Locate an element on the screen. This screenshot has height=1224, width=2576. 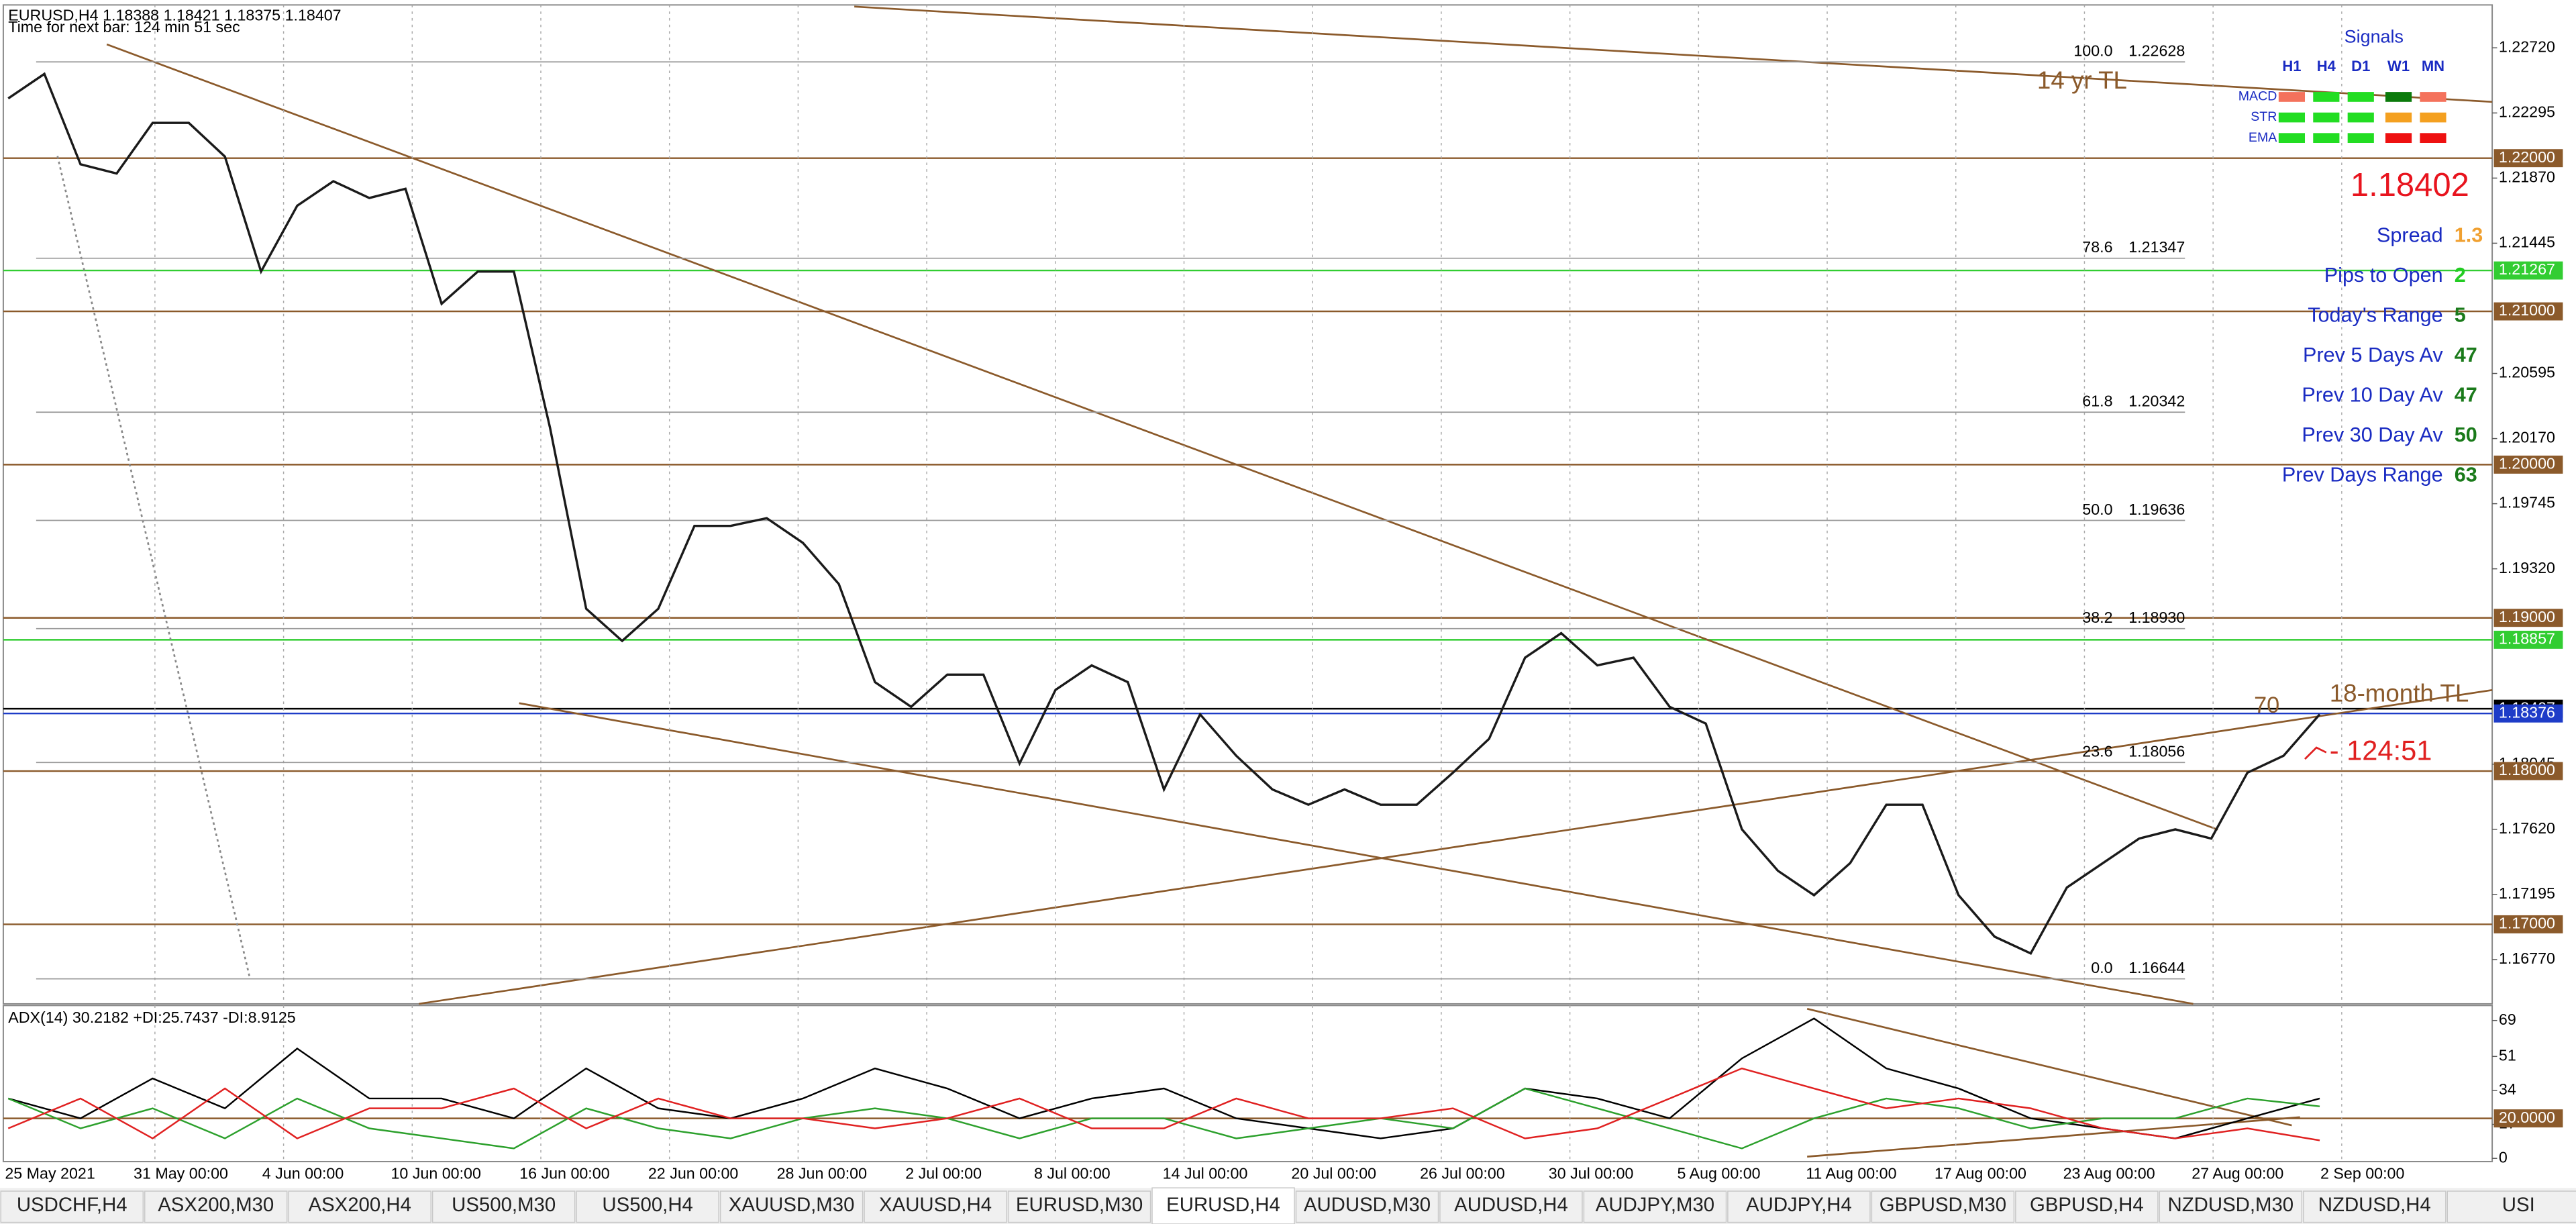
price-tick-label: 1.21870 is located at coordinates (2527, 177).